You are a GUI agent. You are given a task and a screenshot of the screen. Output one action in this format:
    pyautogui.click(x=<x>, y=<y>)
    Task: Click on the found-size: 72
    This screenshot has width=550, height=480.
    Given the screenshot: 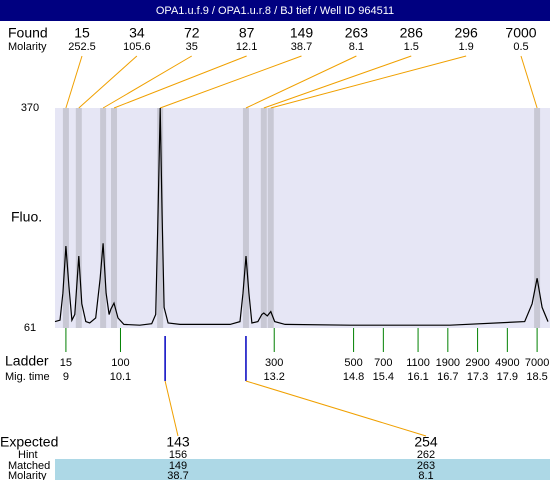 What is the action you would take?
    pyautogui.click(x=192, y=33)
    